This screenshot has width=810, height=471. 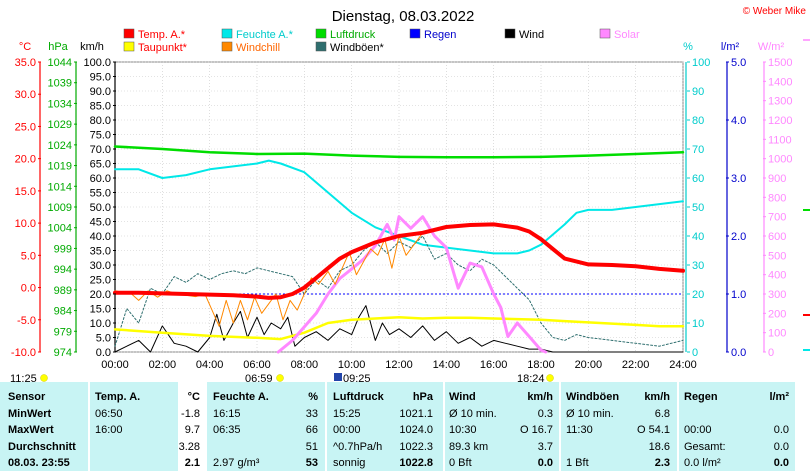 I want to click on pressure-tick-label: 1039, so click(x=60, y=84).